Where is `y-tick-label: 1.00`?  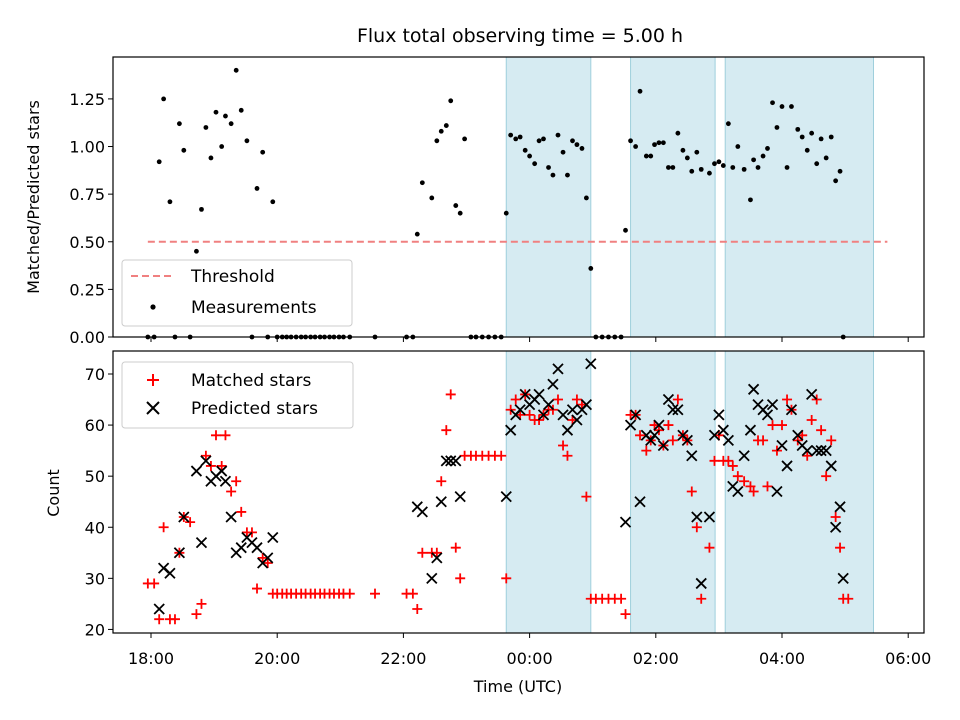
y-tick-label: 1.00 is located at coordinates (87, 147).